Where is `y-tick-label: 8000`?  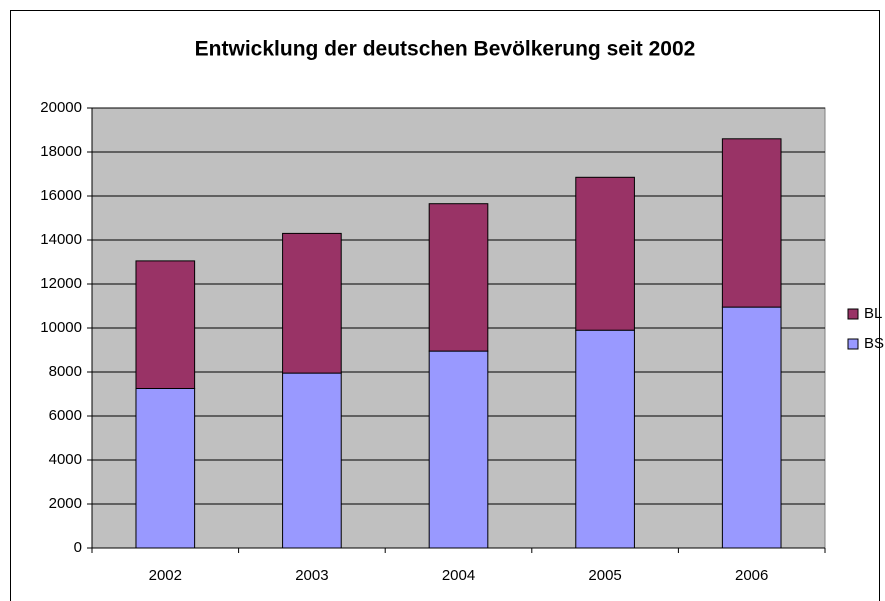 y-tick-label: 8000 is located at coordinates (65, 371).